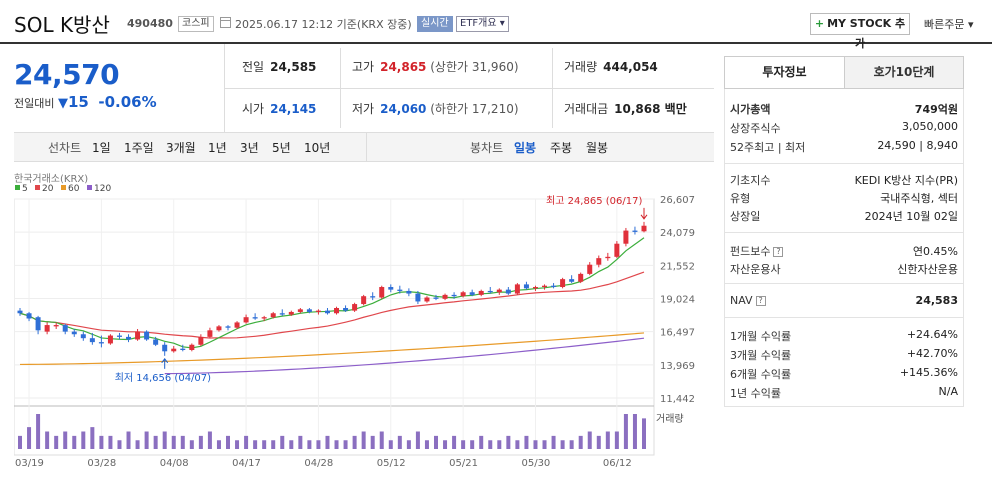 The height and width of the screenshot is (495, 992). I want to click on info-listing: 상장일 2024년 10월 02일, so click(844, 216).